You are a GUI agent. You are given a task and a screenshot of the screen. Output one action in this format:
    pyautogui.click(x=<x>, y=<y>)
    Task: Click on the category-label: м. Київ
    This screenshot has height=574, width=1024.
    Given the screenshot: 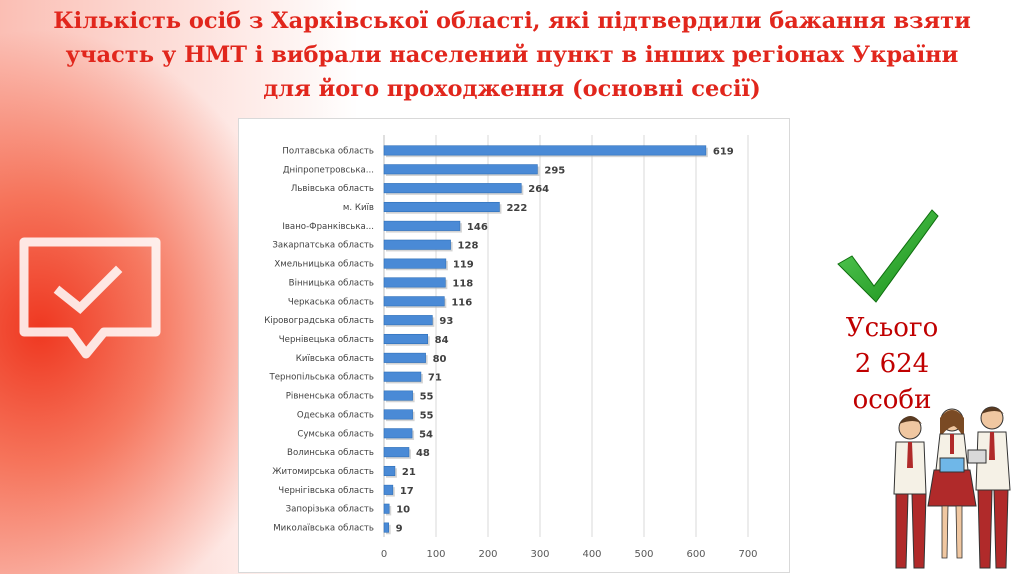 What is the action you would take?
    pyautogui.click(x=358, y=208)
    